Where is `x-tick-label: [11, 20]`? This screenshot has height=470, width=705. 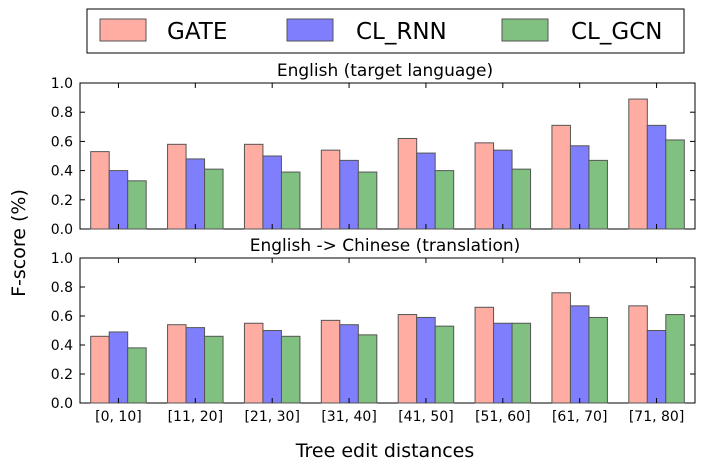 x-tick-label: [11, 20] is located at coordinates (195, 417).